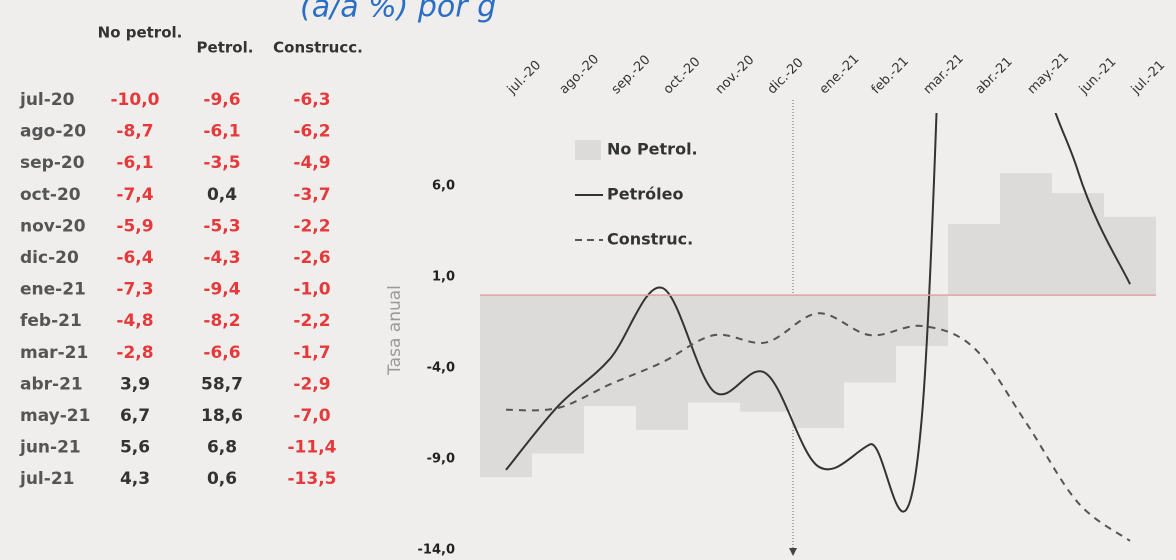 This screenshot has height=560, width=1176. Describe the element at coordinates (793, 552) in the screenshot. I see `marker-arrow` at that location.